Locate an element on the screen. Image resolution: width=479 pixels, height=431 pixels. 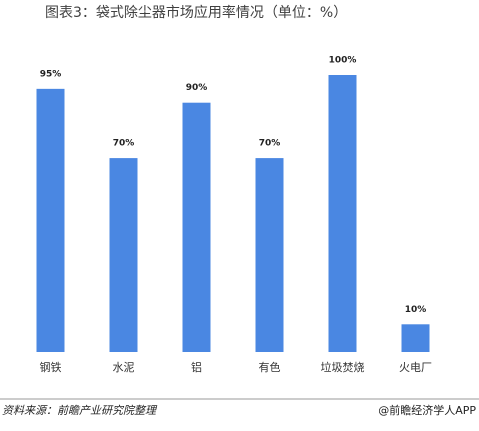
value-label: 90% is located at coordinates (197, 88).